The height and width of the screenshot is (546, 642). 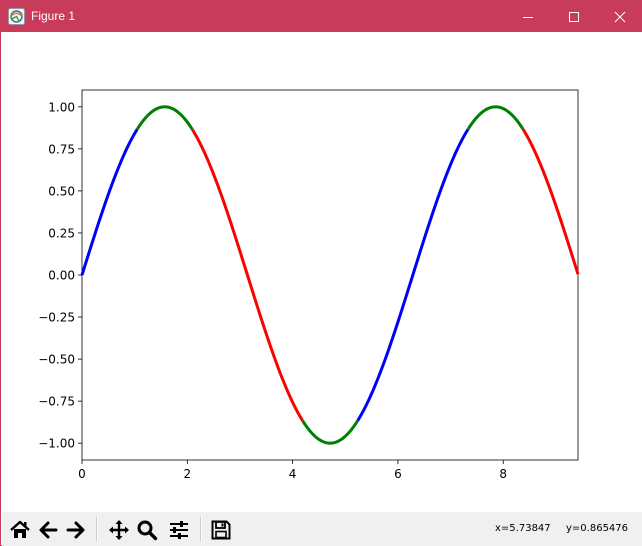 I want to click on configure-subplots-button, so click(x=178, y=529).